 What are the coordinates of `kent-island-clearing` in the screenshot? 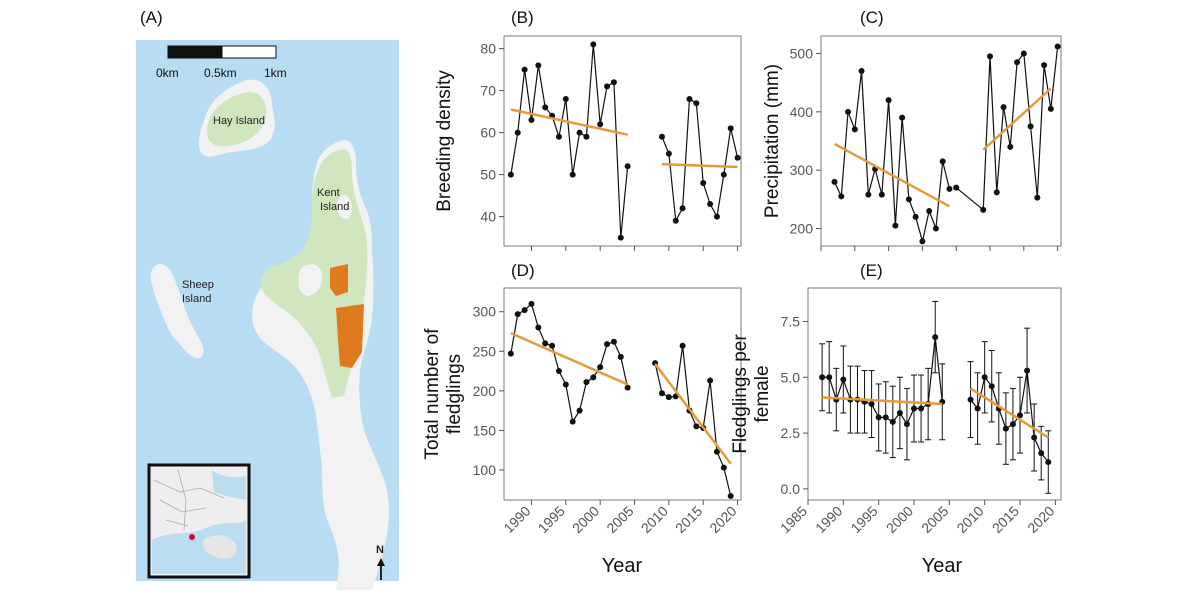 It's located at (310, 280).